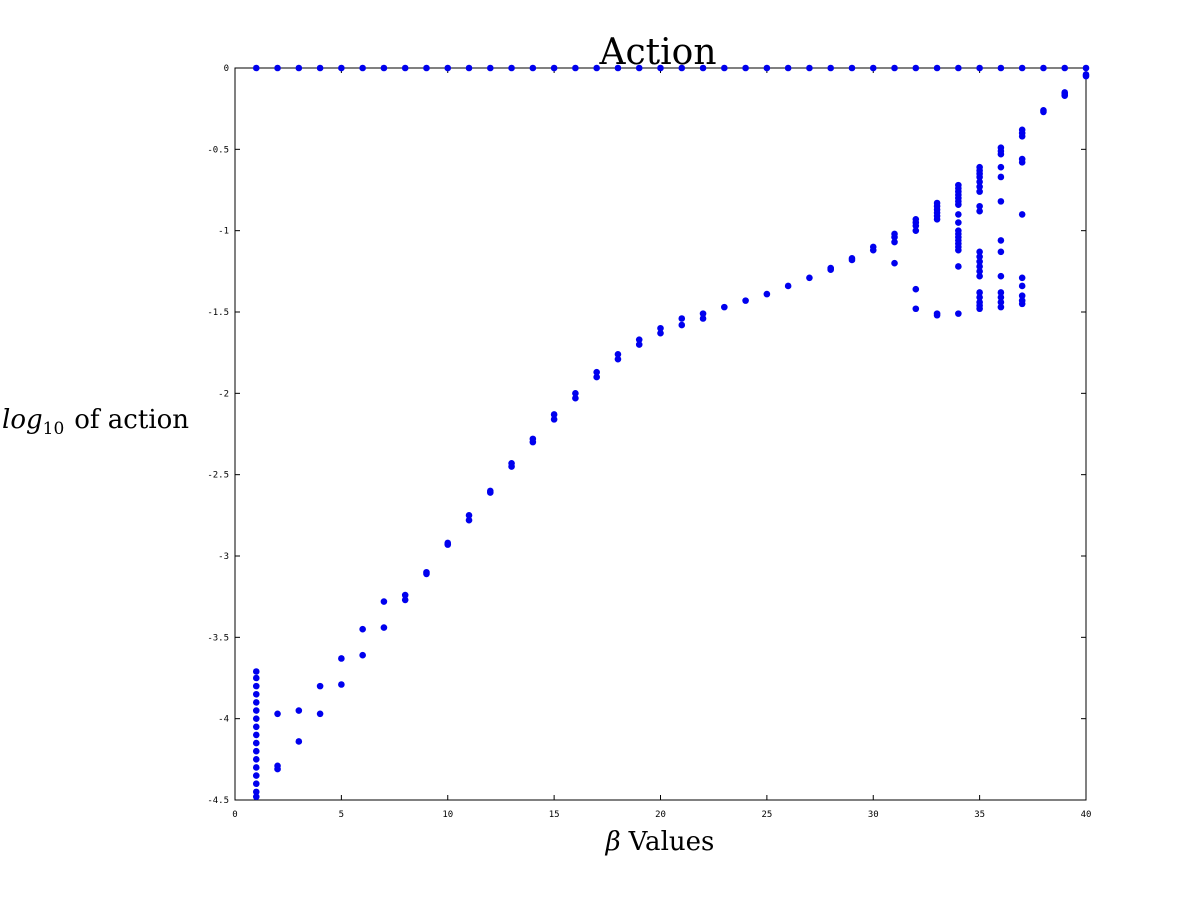 The image size is (1200, 900). Describe the element at coordinates (979, 815) in the screenshot. I see `x-tick-label: 35` at that location.